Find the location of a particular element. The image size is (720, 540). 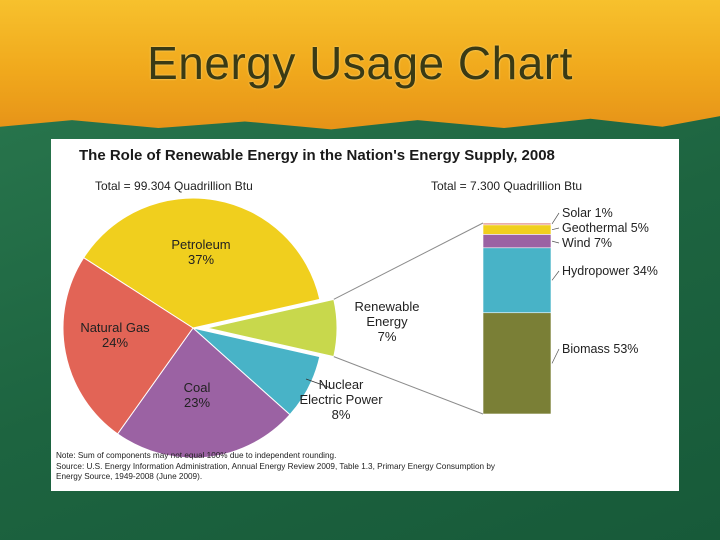

pie-label-coal-0: Coal is located at coordinates (197, 387).